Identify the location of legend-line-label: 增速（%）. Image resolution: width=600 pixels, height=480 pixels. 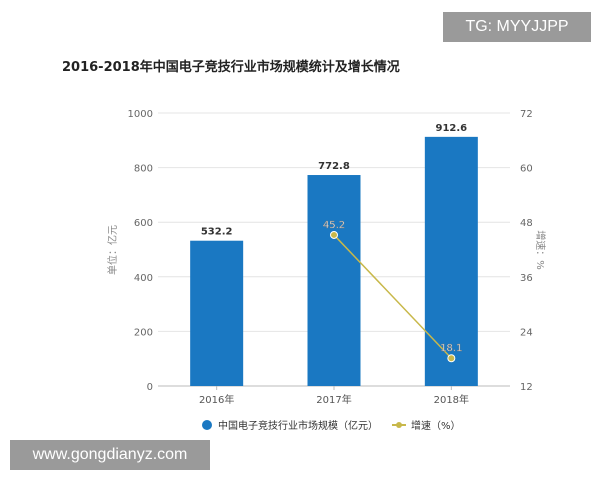
(436, 425).